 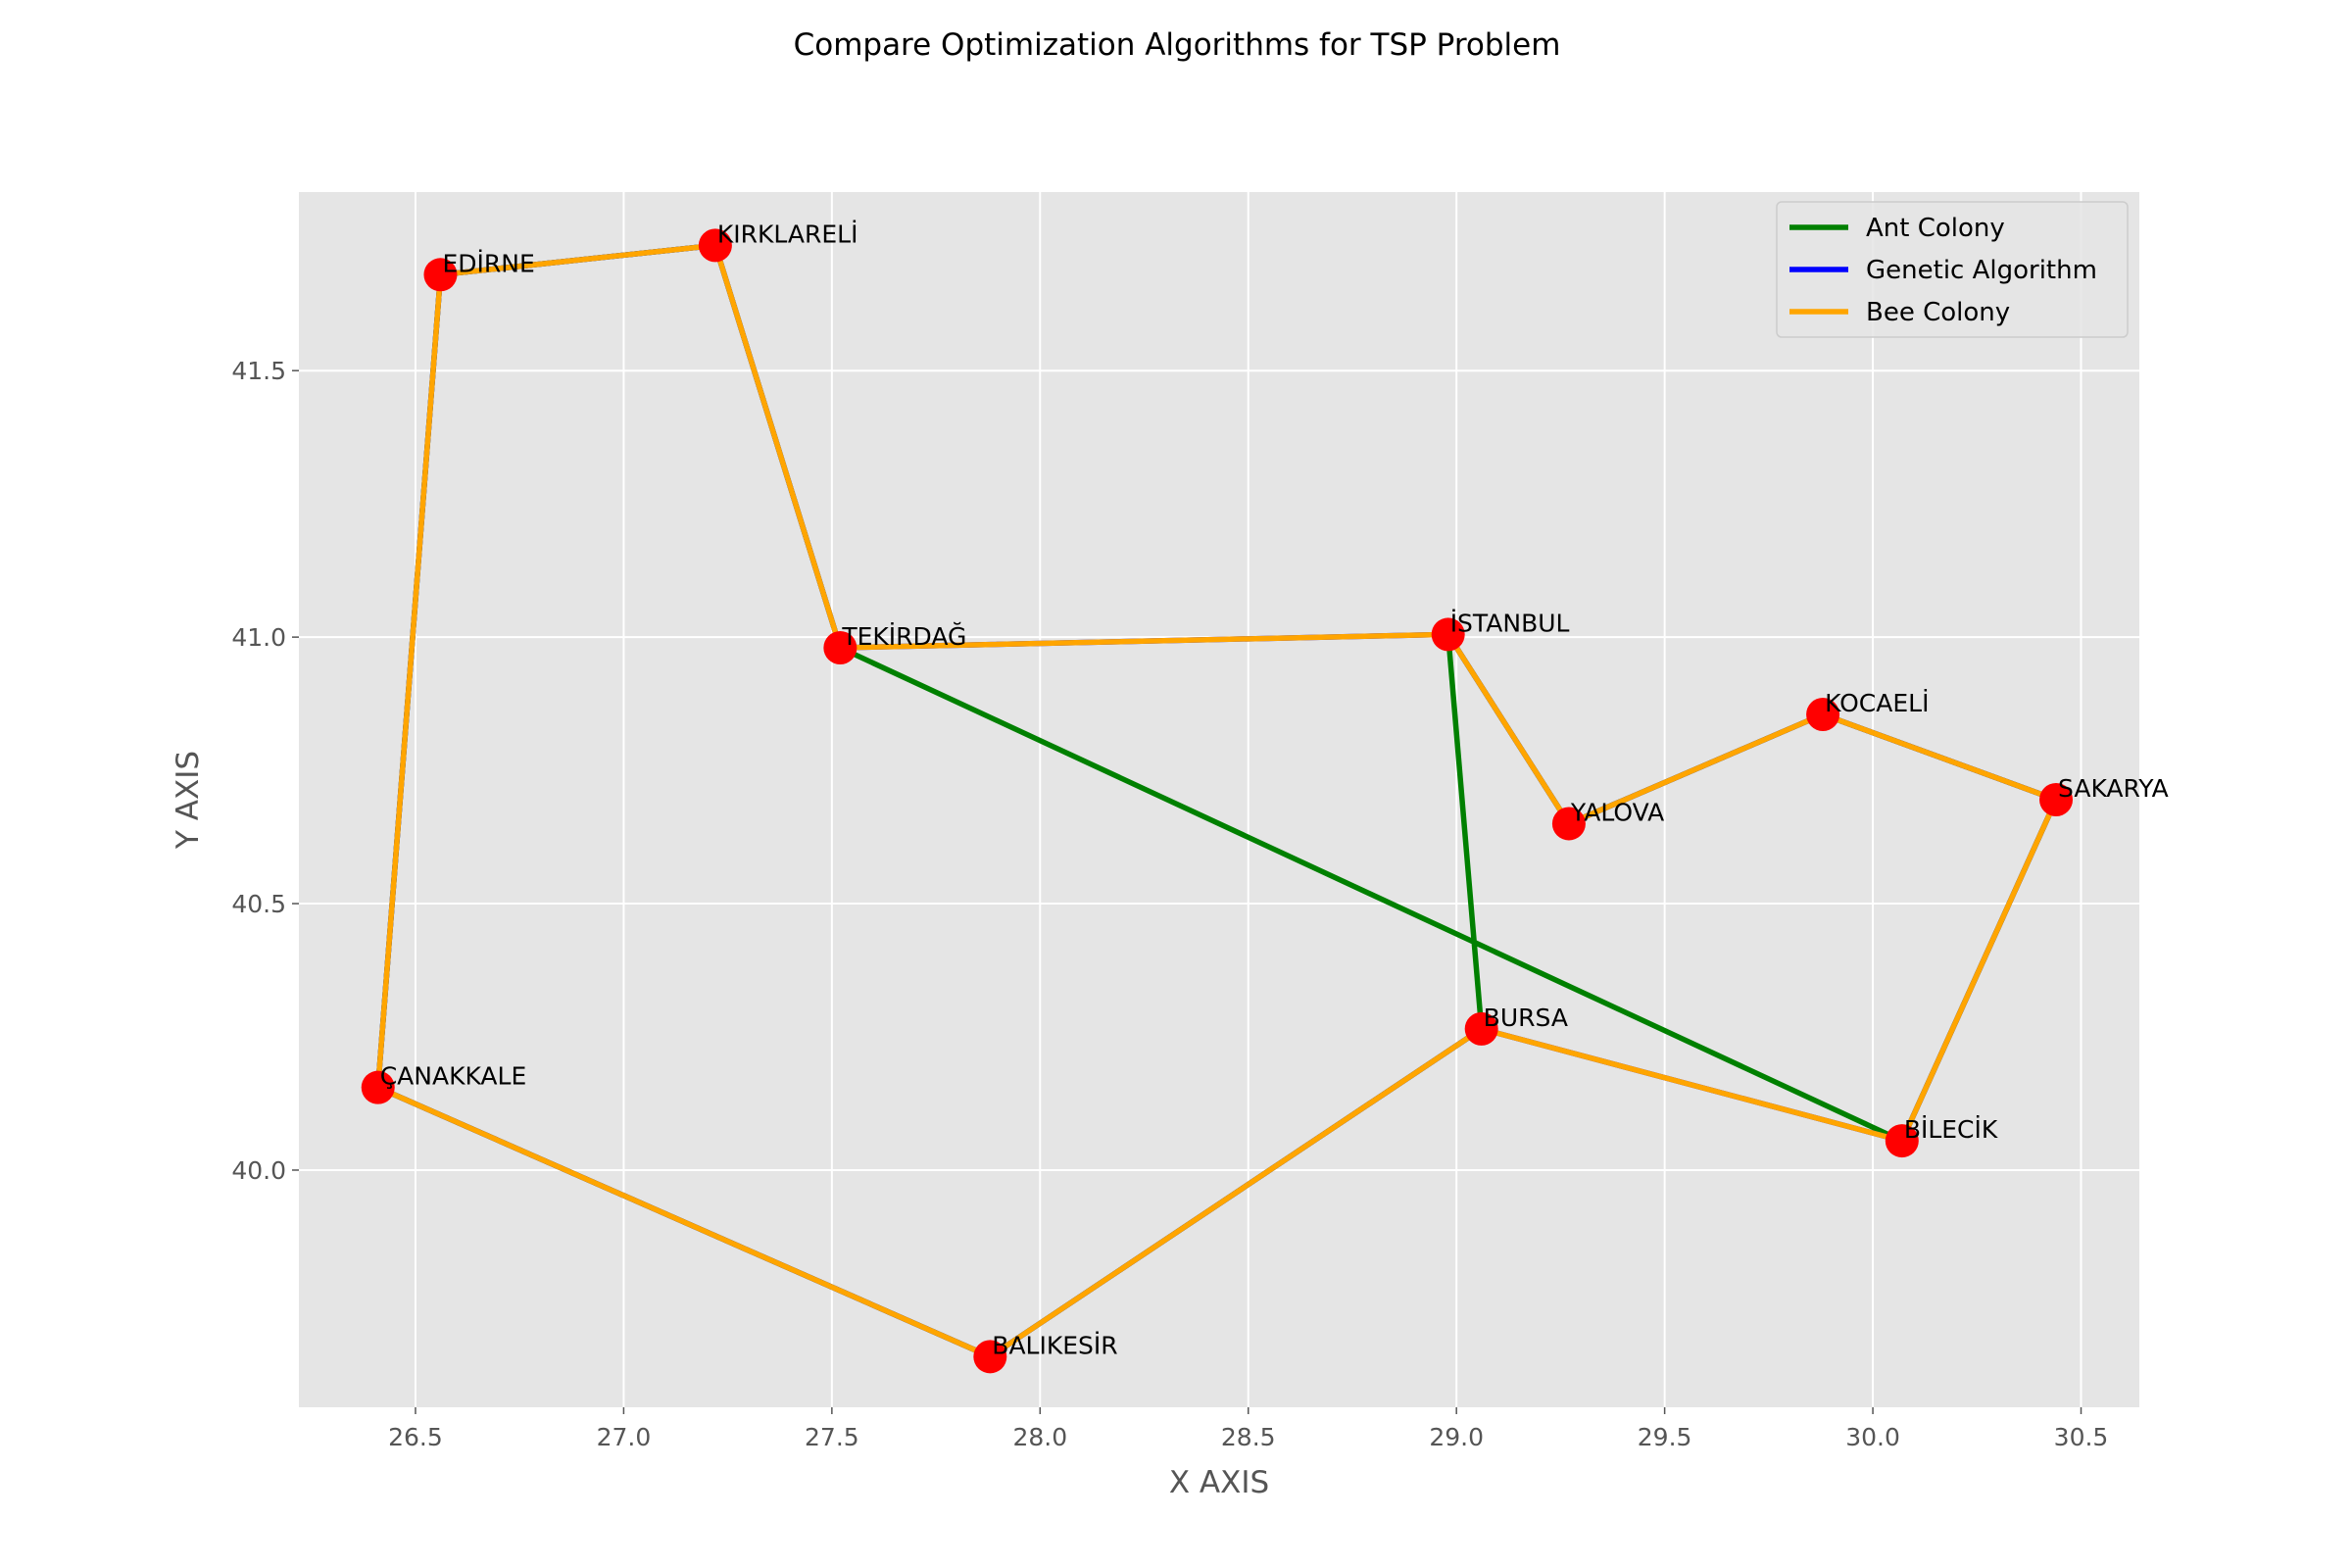 I want to click on y-tick-label: 41.0, so click(x=258, y=637).